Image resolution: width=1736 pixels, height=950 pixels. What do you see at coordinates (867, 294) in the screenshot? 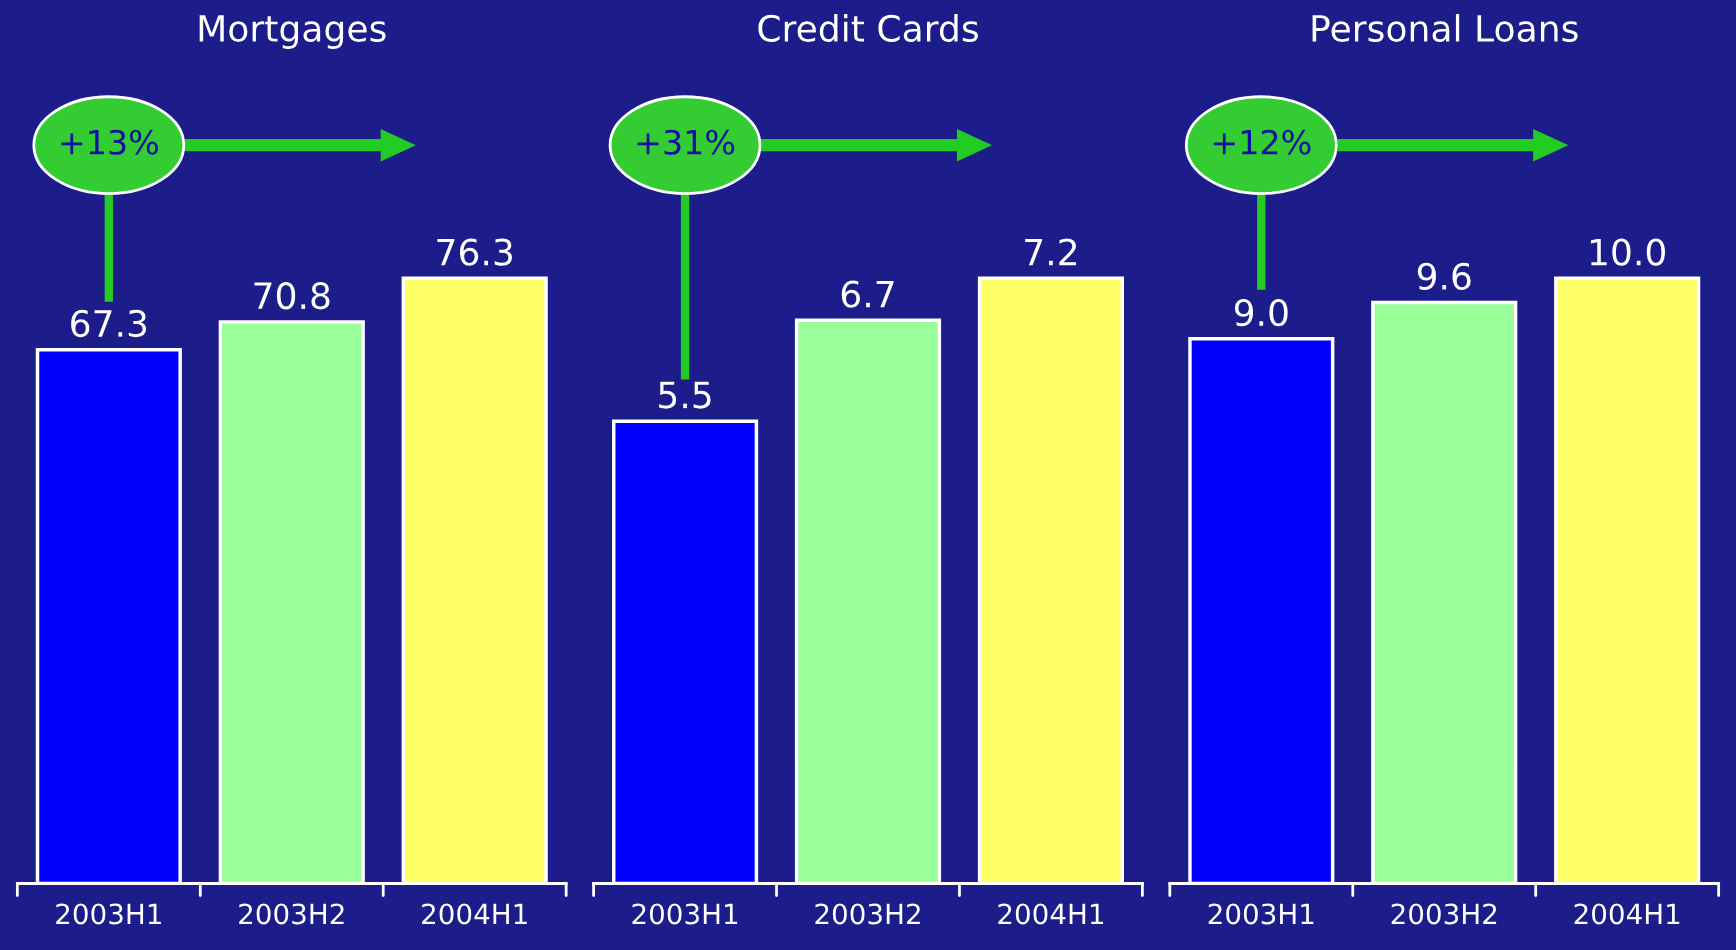
I see `data-label: 6.7` at bounding box center [867, 294].